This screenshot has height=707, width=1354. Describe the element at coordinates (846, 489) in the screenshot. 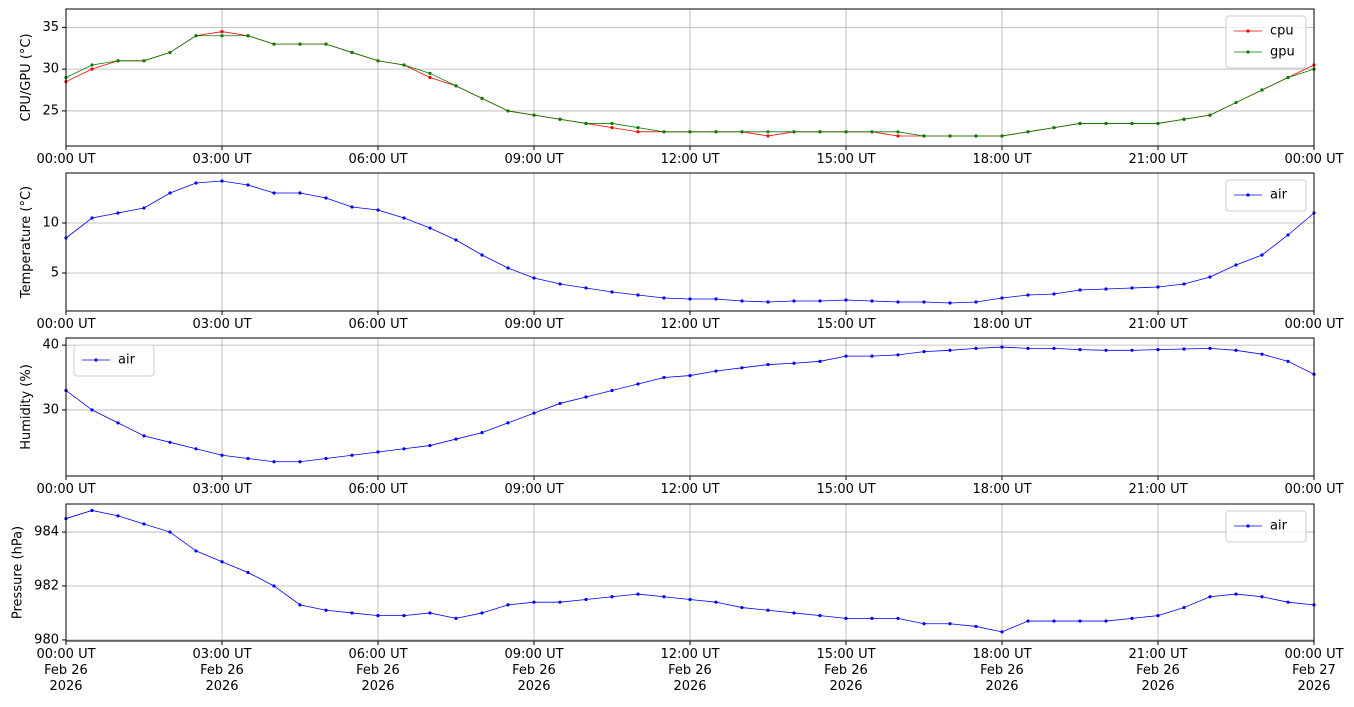

I see `x-tick-label: 15:00 UT` at that location.